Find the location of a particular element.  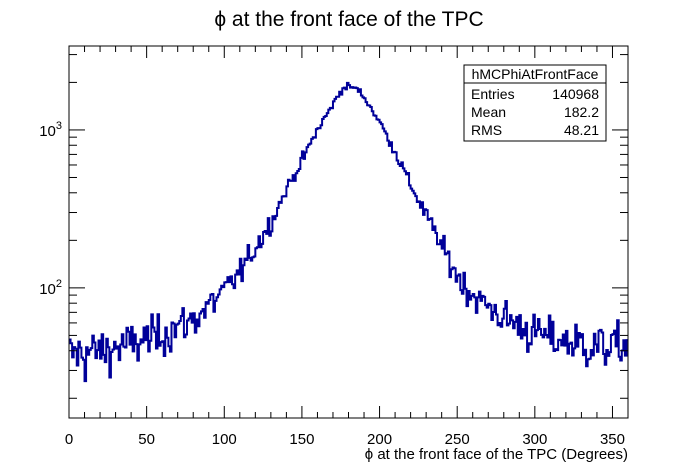

stats-rms-label: RMS is located at coordinates (486, 130).